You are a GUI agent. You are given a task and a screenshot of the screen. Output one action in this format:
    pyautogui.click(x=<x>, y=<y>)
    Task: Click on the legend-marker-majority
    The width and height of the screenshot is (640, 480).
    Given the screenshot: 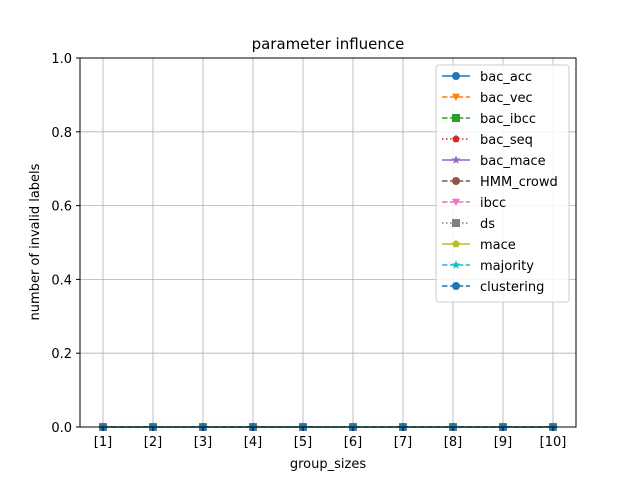 What is the action you would take?
    pyautogui.click(x=456, y=264)
    